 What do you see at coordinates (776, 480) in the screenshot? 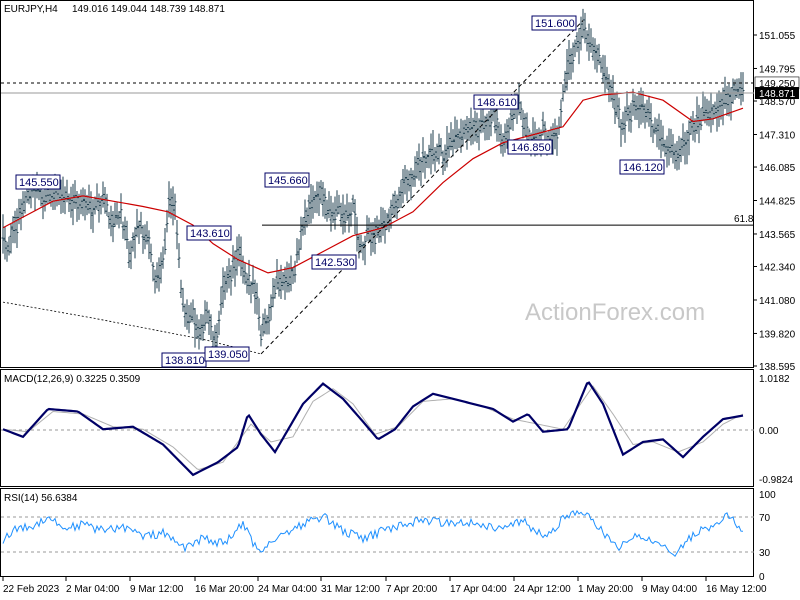
I see `macd-axis-bottom: -0.9824` at bounding box center [776, 480].